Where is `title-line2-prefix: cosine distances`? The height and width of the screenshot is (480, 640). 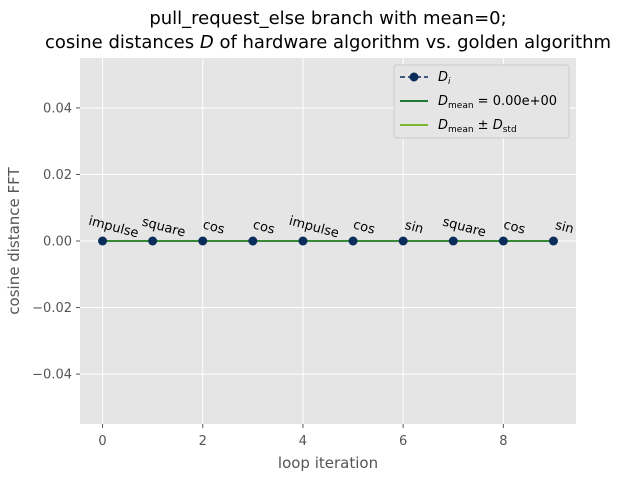
title-line2-prefix: cosine distances is located at coordinates (122, 42).